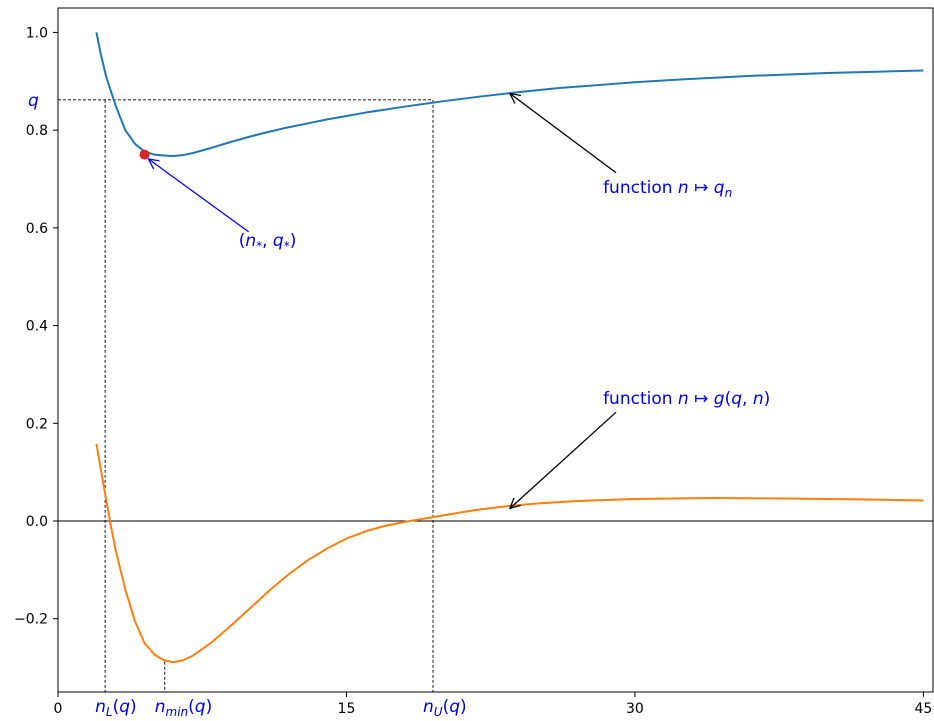 The image size is (934, 721). What do you see at coordinates (109, 712) in the screenshot?
I see `nL-label-sub: L` at bounding box center [109, 712].